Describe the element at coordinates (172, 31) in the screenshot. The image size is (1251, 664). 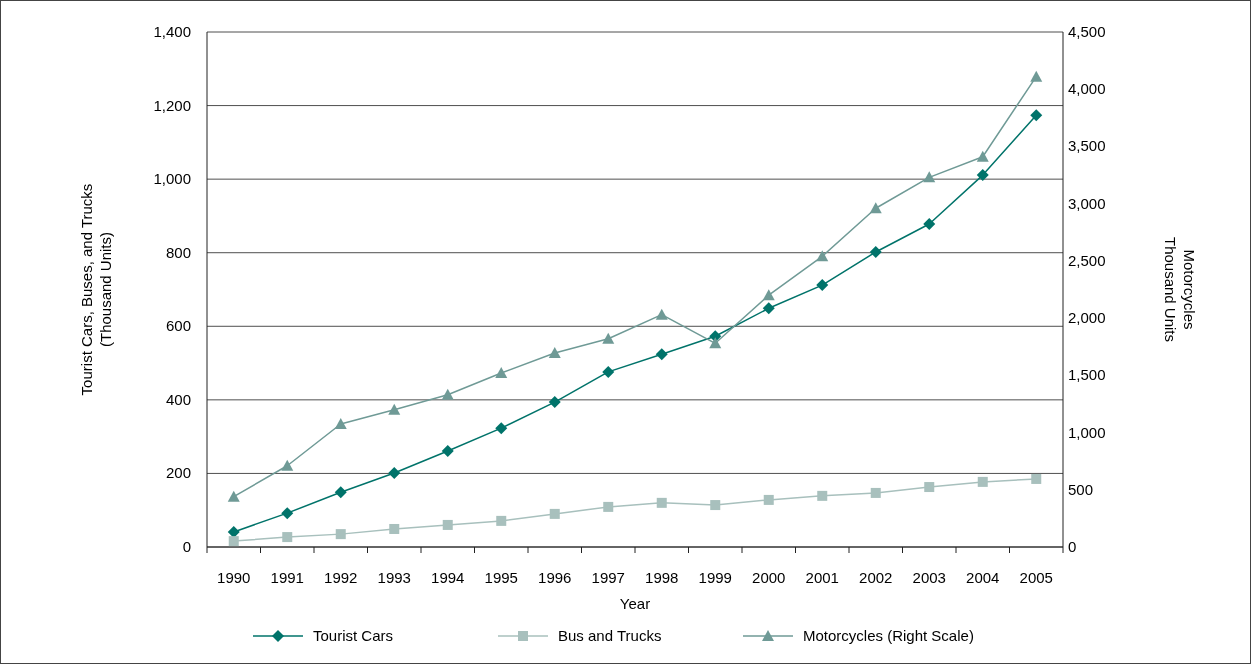
I see `y-tick-label: 1,400` at that location.